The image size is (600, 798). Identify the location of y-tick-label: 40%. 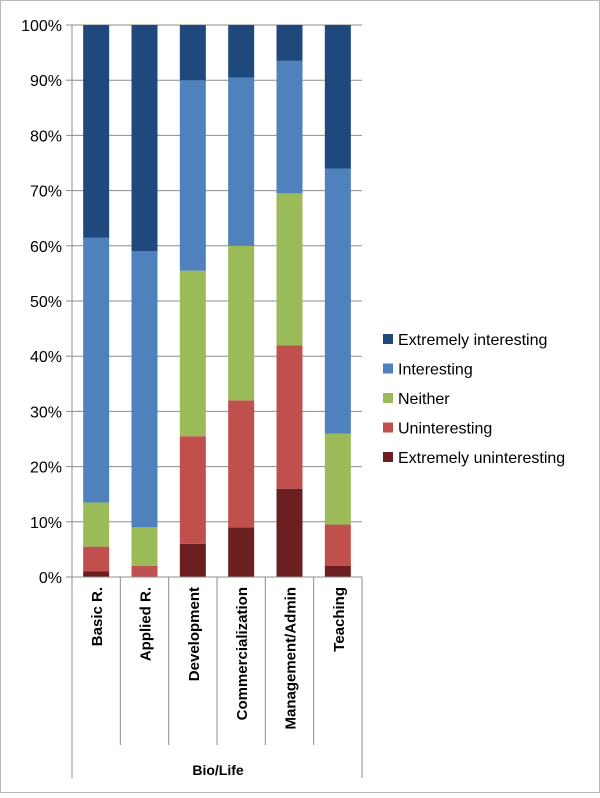
(46, 357).